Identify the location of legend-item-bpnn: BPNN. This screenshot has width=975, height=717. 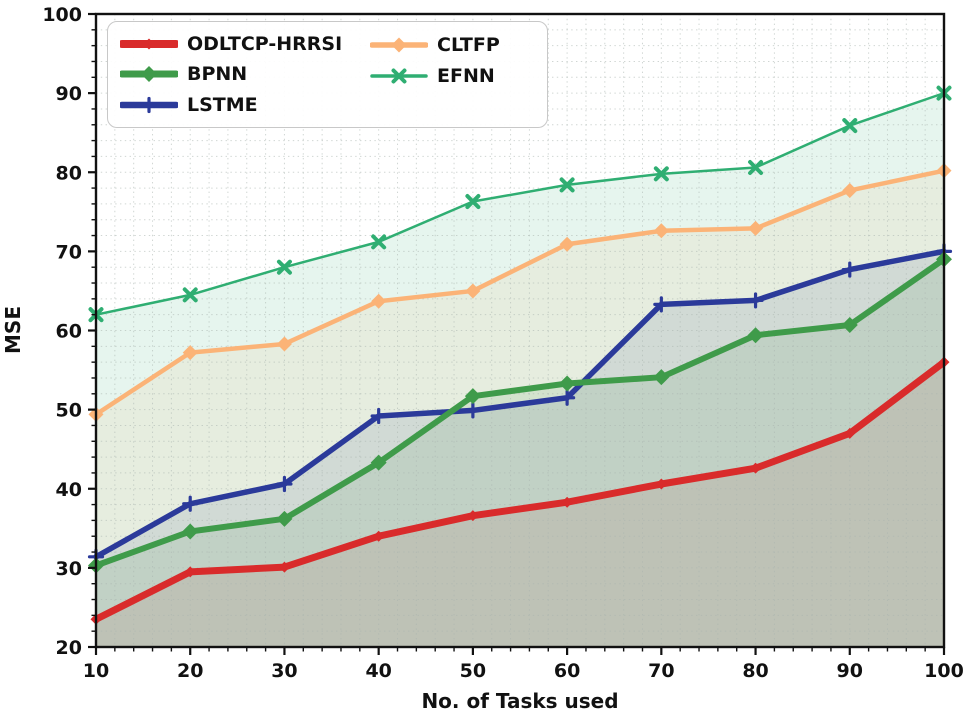
(245, 74).